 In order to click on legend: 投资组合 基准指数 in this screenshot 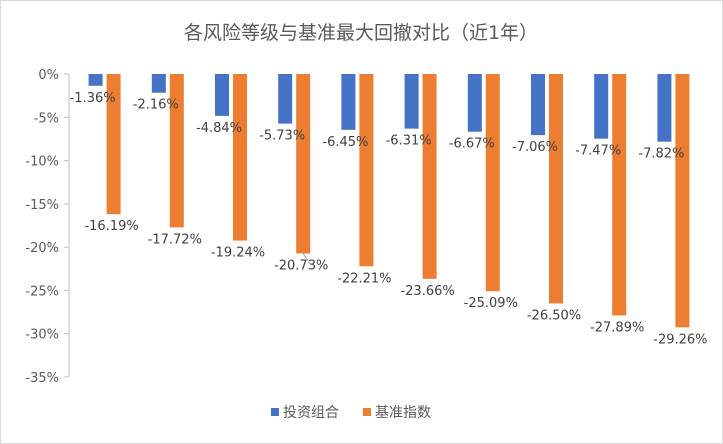, I will do `click(351, 412)`.